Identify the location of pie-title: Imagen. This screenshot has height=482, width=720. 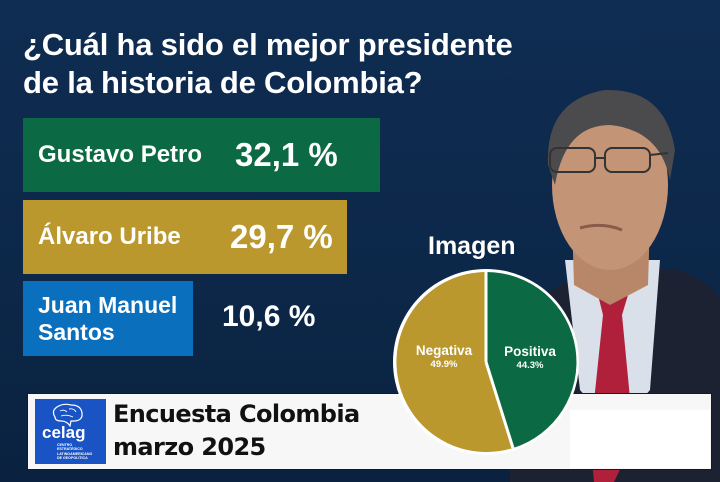
(472, 246).